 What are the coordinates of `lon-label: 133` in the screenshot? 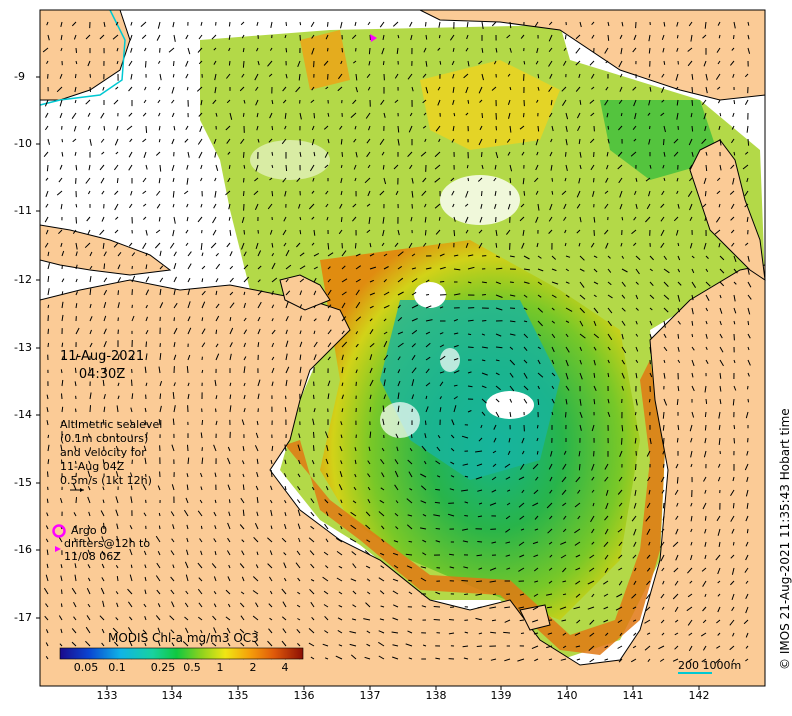 It's located at (107, 695).